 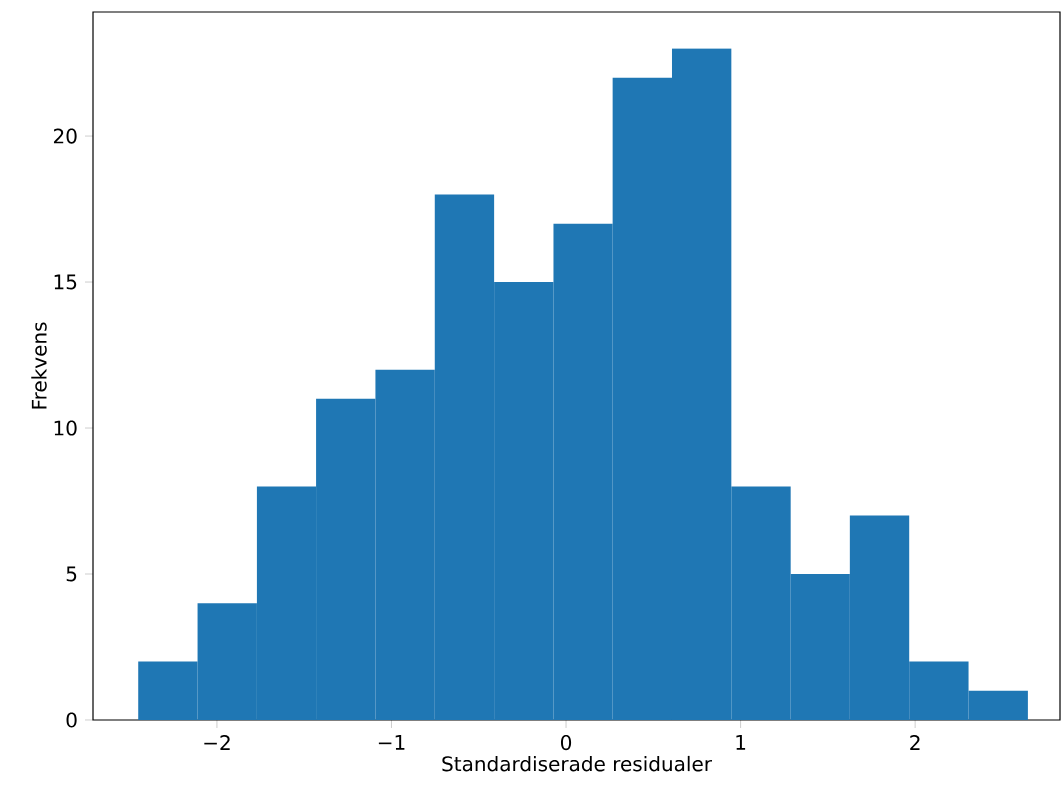 What do you see at coordinates (65, 428) in the screenshot?
I see `y-tick-label: 10` at bounding box center [65, 428].